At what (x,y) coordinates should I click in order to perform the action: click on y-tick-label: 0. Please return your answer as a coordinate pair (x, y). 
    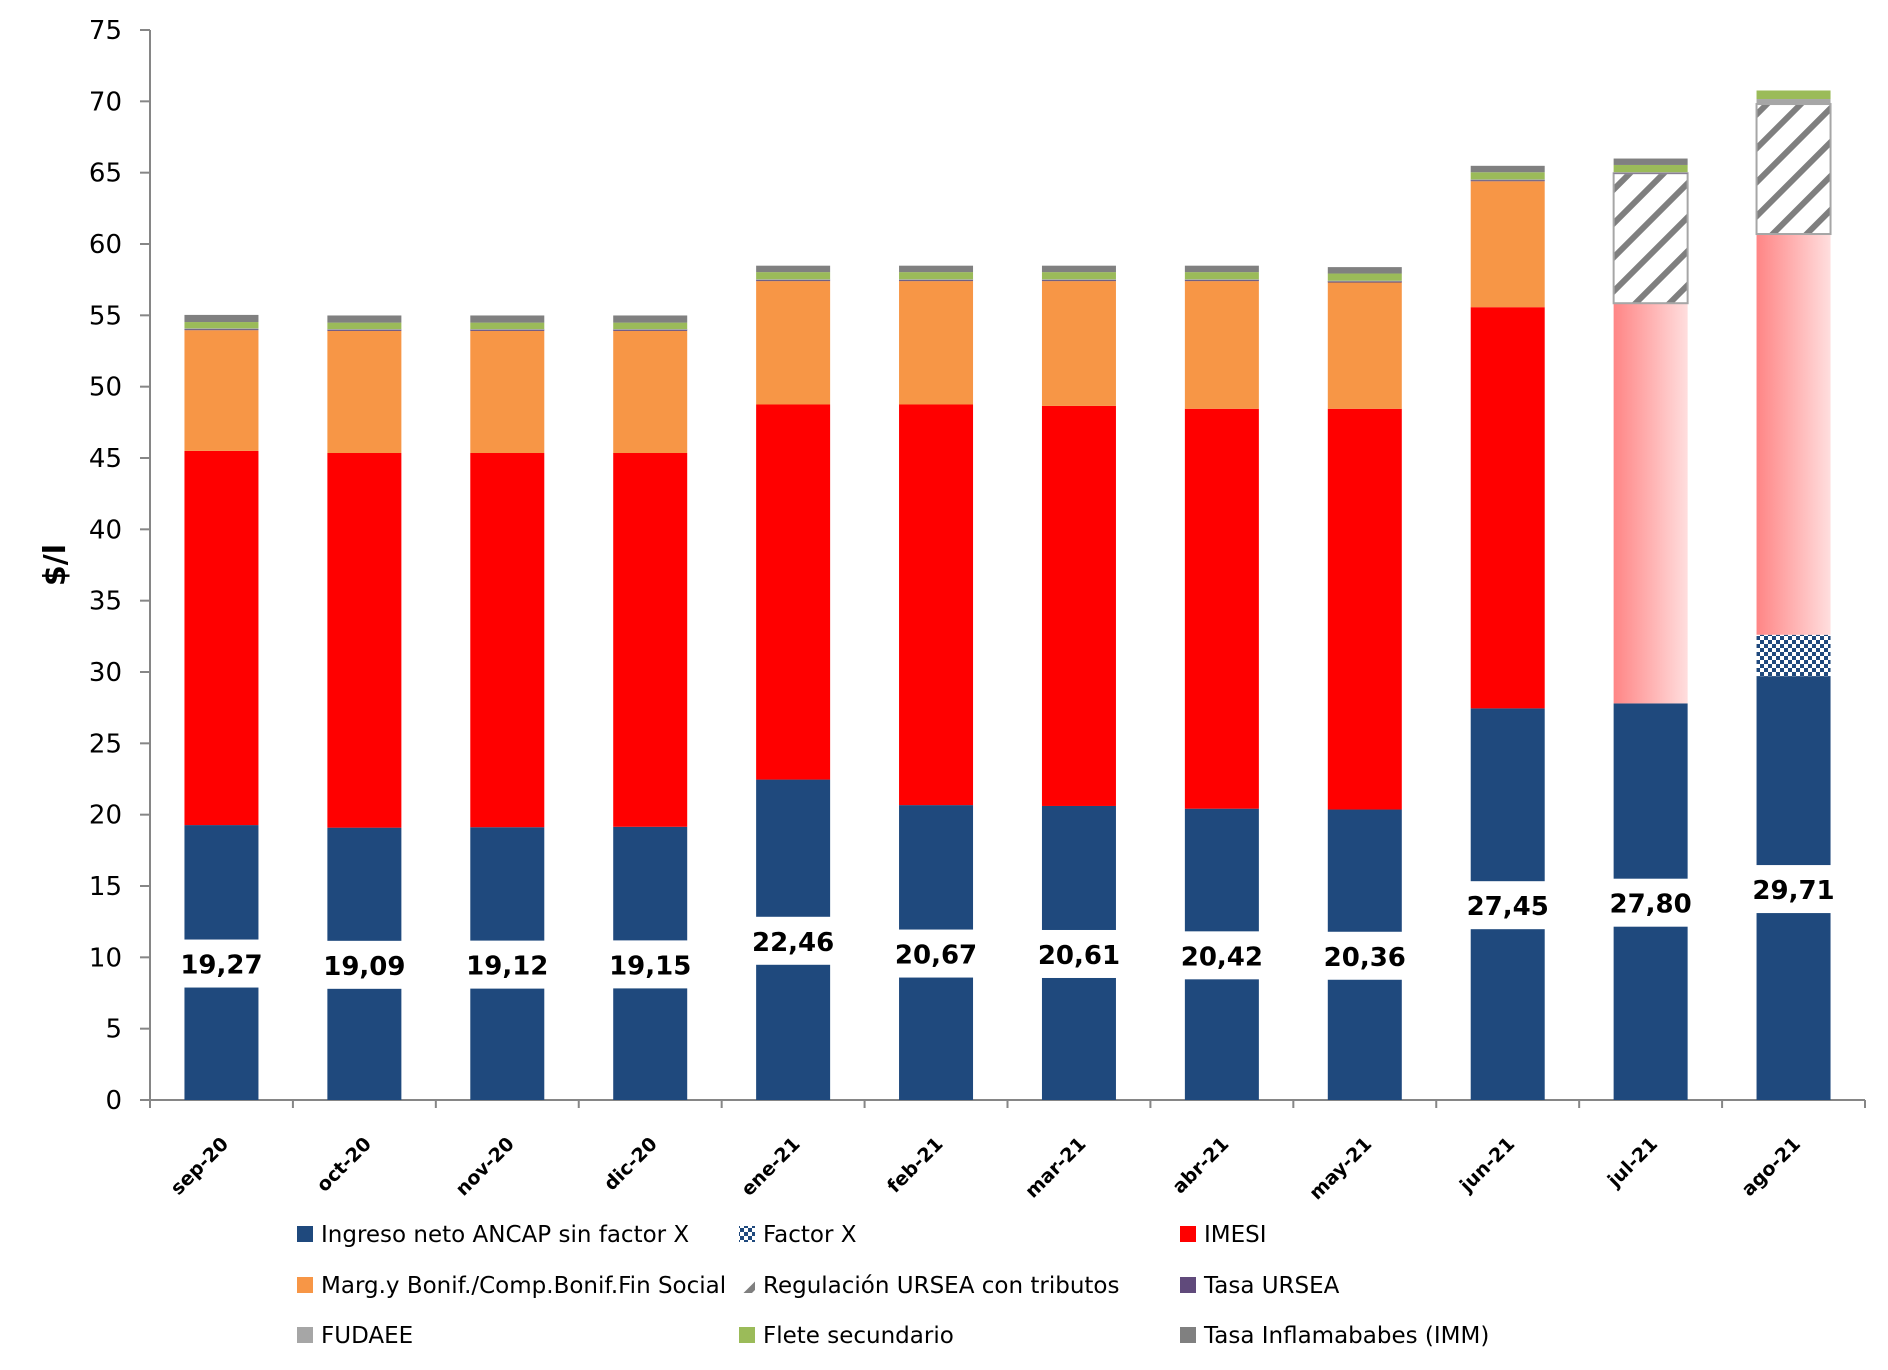
    Looking at the image, I should click on (113, 1101).